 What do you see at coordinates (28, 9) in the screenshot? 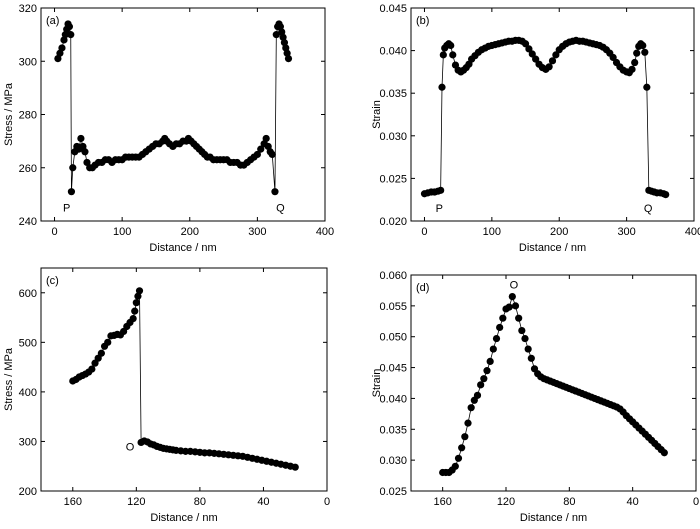
I see `y-tick-label: 320` at bounding box center [28, 9].